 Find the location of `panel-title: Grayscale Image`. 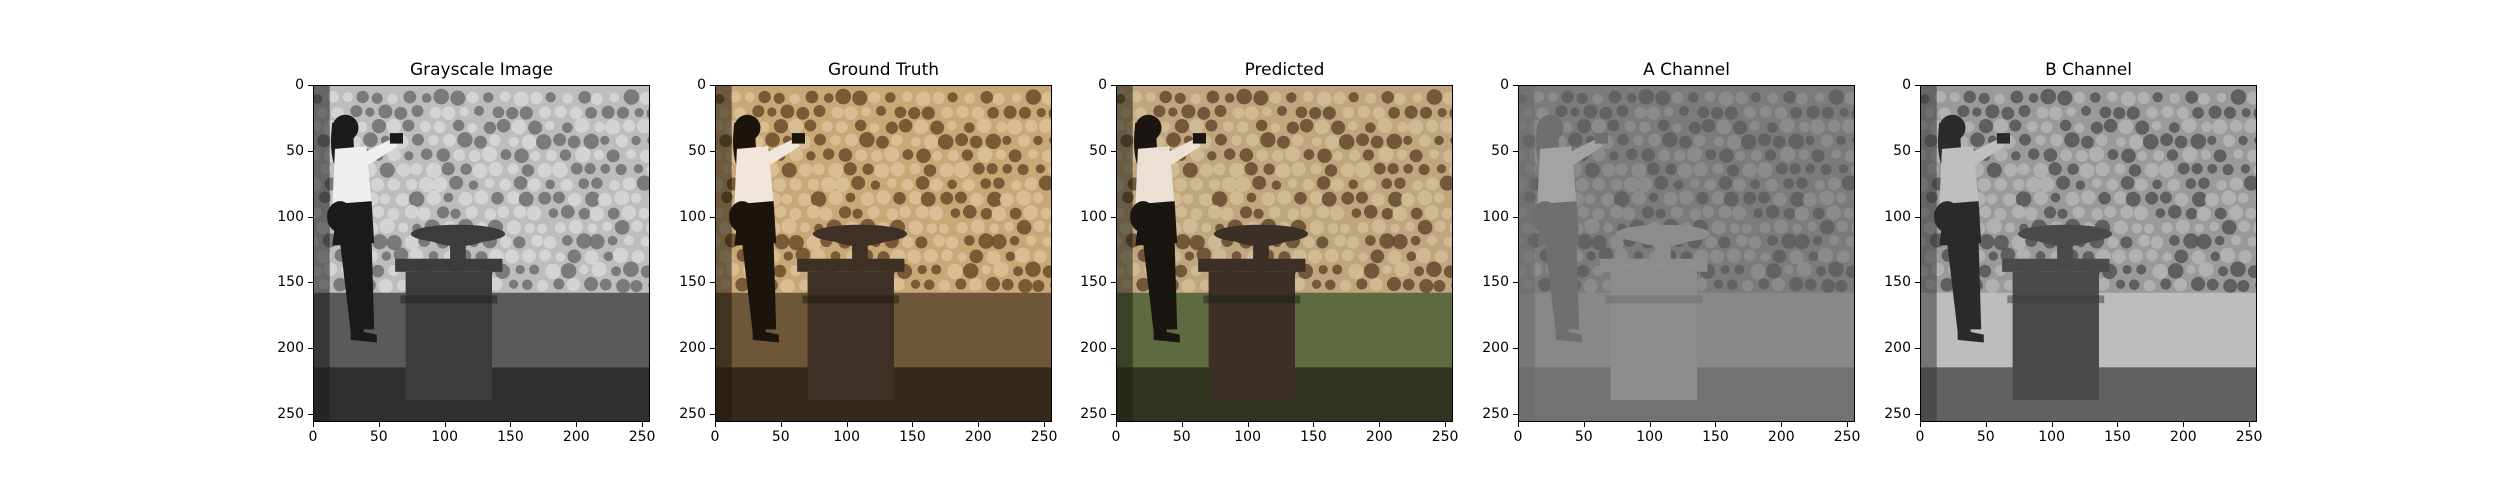

panel-title: Grayscale Image is located at coordinates (481, 70).